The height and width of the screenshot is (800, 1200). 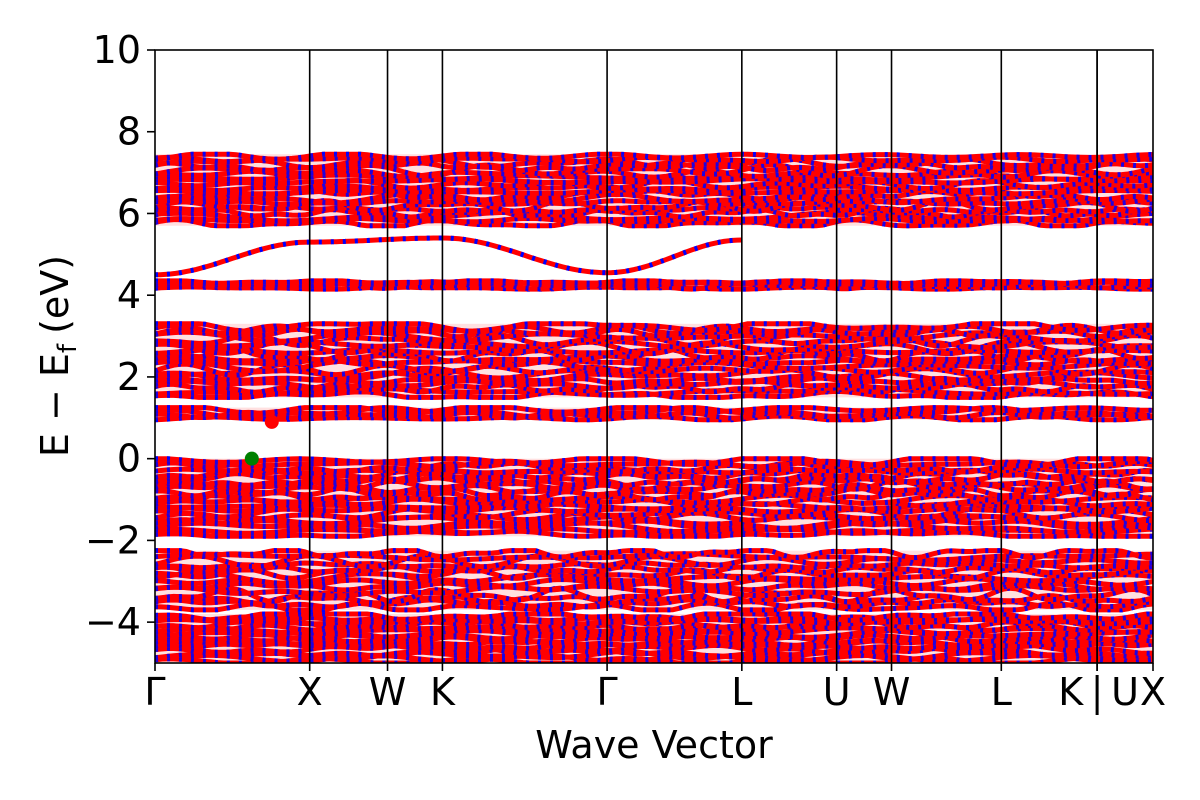 What do you see at coordinates (129, 459) in the screenshot?
I see `y-tick-label: 0` at bounding box center [129, 459].